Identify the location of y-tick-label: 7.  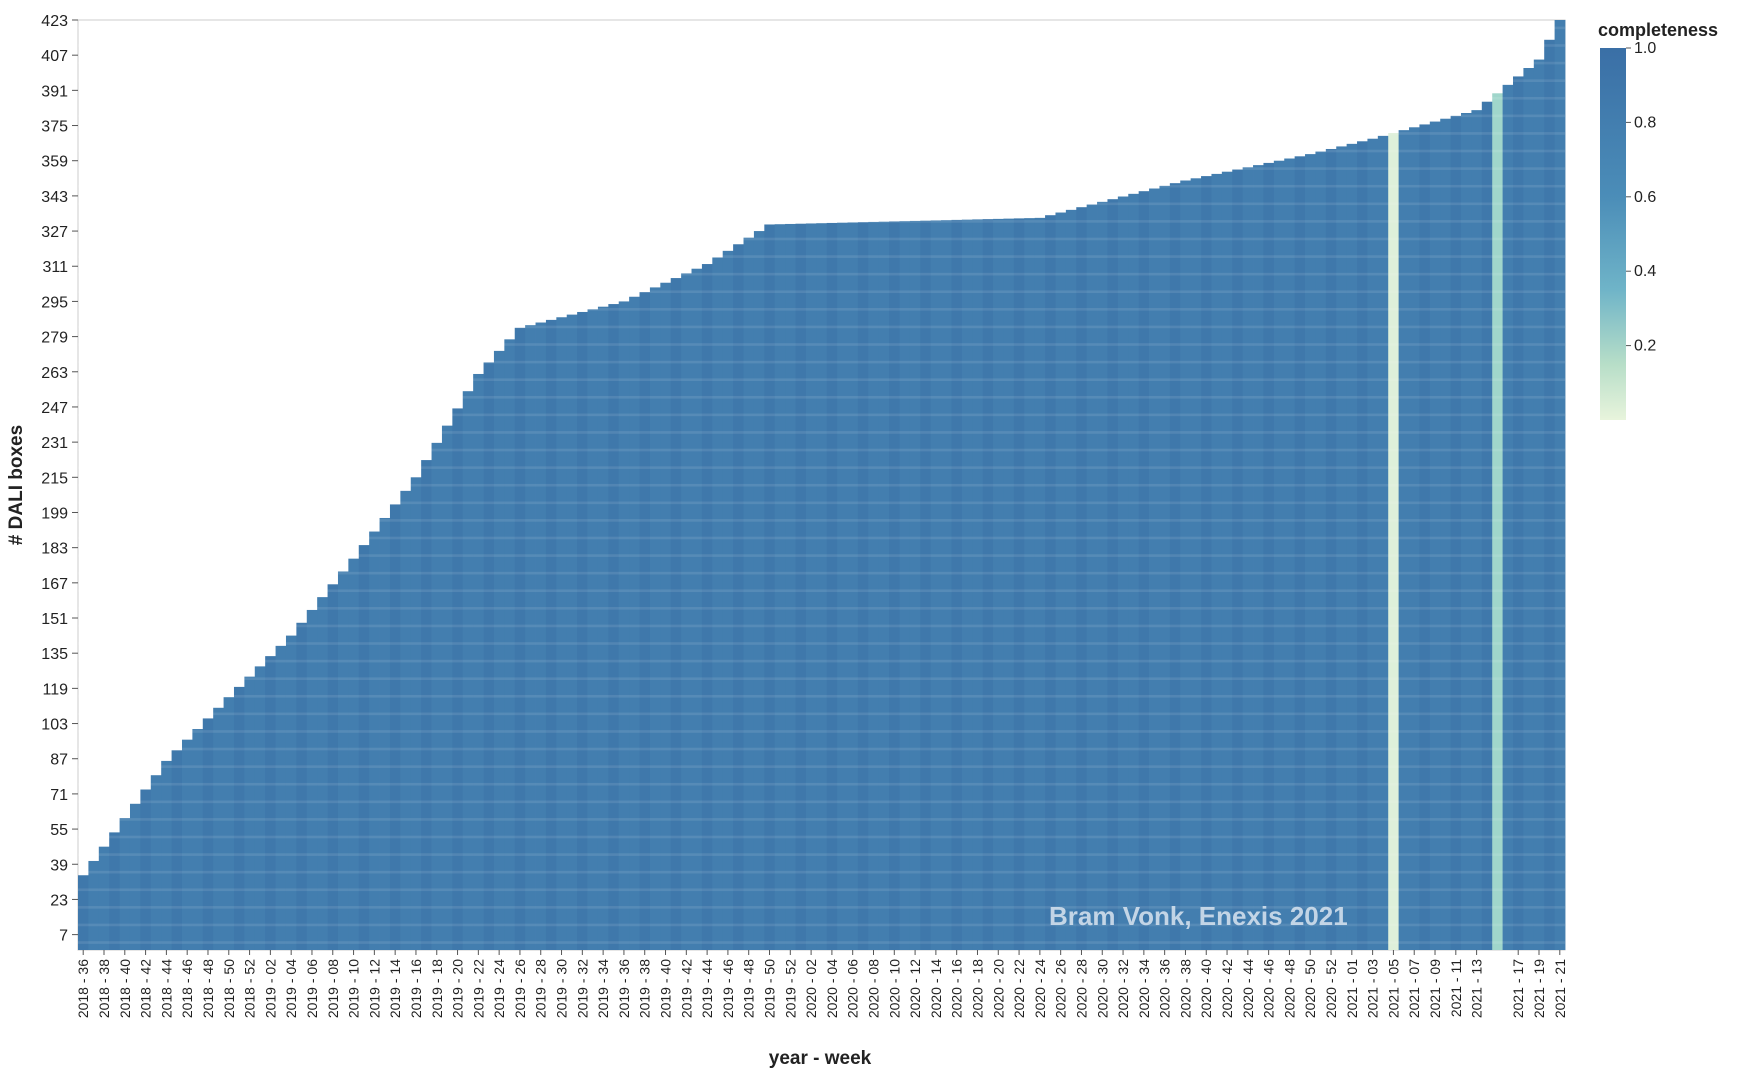
(63, 936).